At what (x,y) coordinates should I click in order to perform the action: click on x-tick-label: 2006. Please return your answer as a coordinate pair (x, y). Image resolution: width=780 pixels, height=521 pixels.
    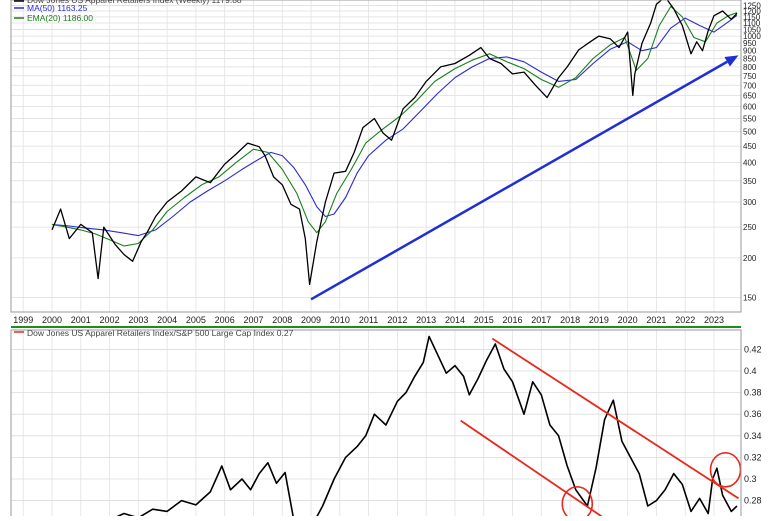
    Looking at the image, I should click on (225, 320).